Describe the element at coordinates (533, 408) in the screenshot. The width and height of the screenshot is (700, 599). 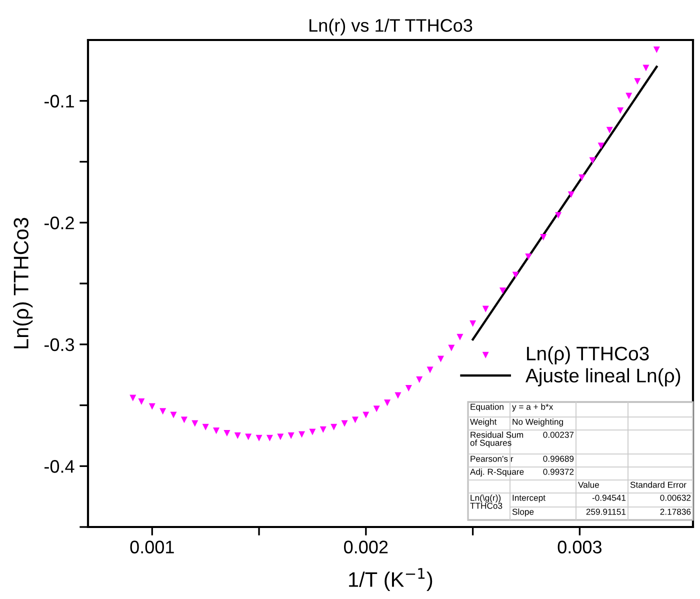
I see `annotation: y = a + b*x` at that location.